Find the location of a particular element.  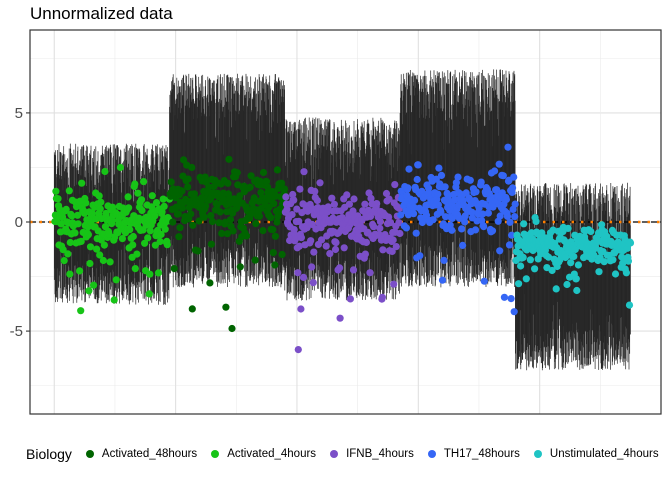

legend-item-ifnb-4hours: IFNB_4hours is located at coordinates (372, 454).